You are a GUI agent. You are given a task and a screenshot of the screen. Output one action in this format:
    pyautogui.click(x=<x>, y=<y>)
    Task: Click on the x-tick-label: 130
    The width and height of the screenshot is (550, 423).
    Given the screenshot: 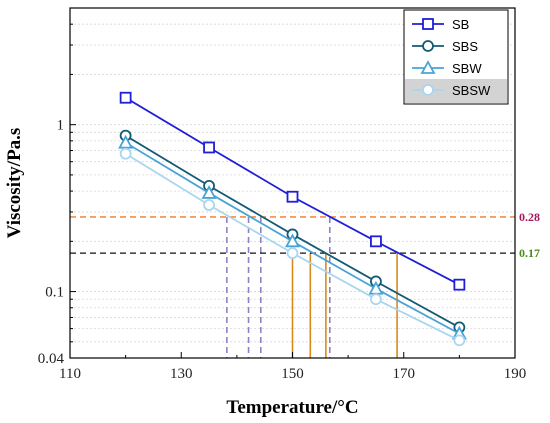 What is the action you would take?
    pyautogui.click(x=181, y=374)
    